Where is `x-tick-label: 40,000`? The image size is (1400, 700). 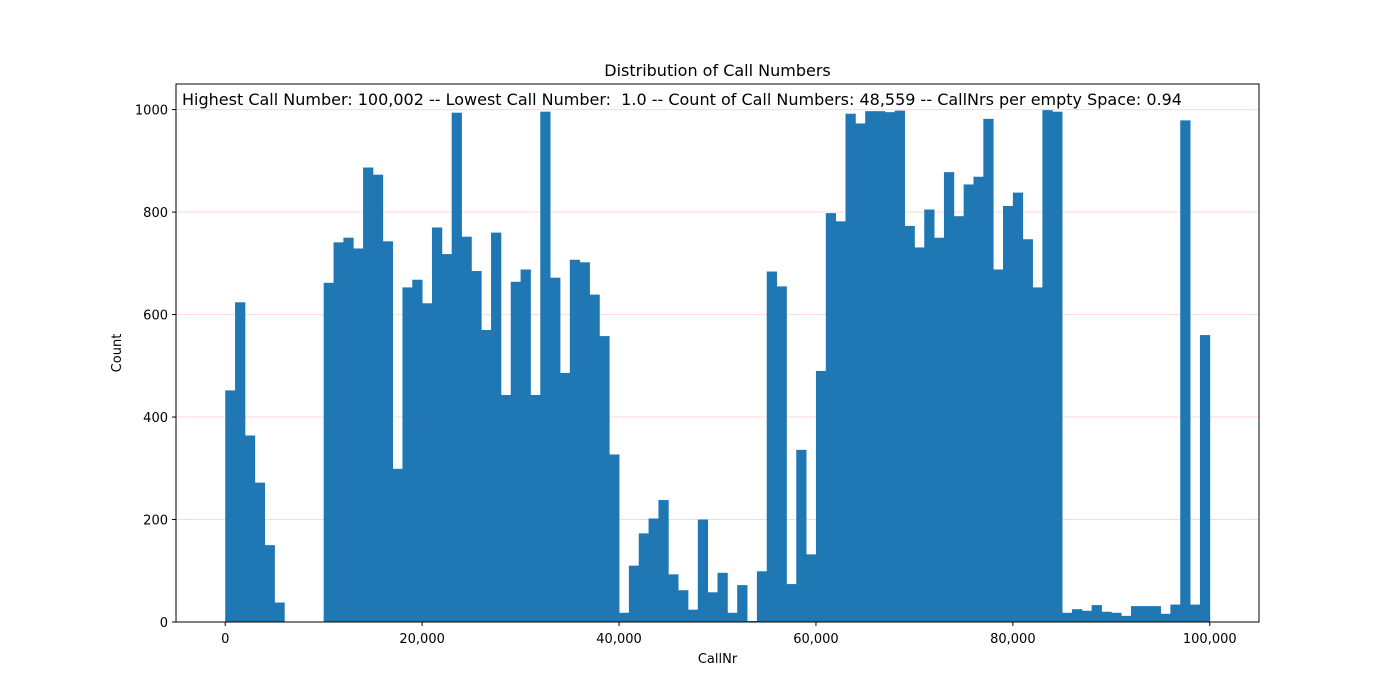
x-tick-label: 40,000 is located at coordinates (619, 639).